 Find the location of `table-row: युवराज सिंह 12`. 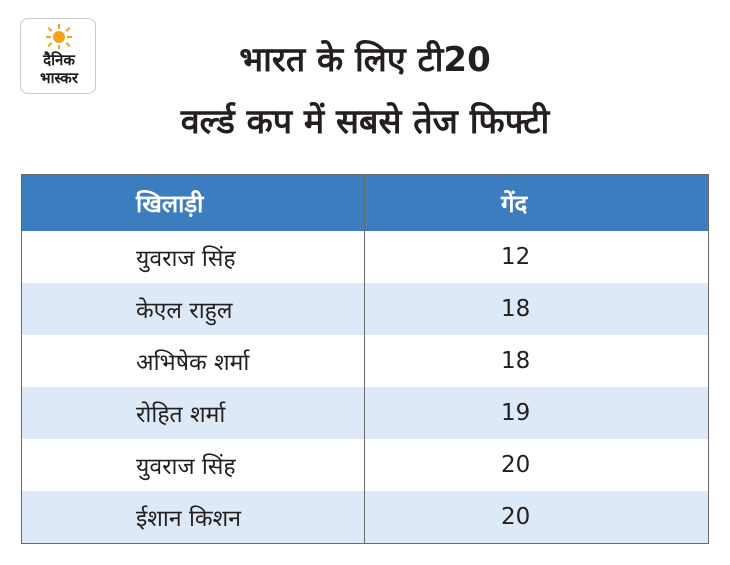

table-row: युवराज सिंह 12 is located at coordinates (365, 257).